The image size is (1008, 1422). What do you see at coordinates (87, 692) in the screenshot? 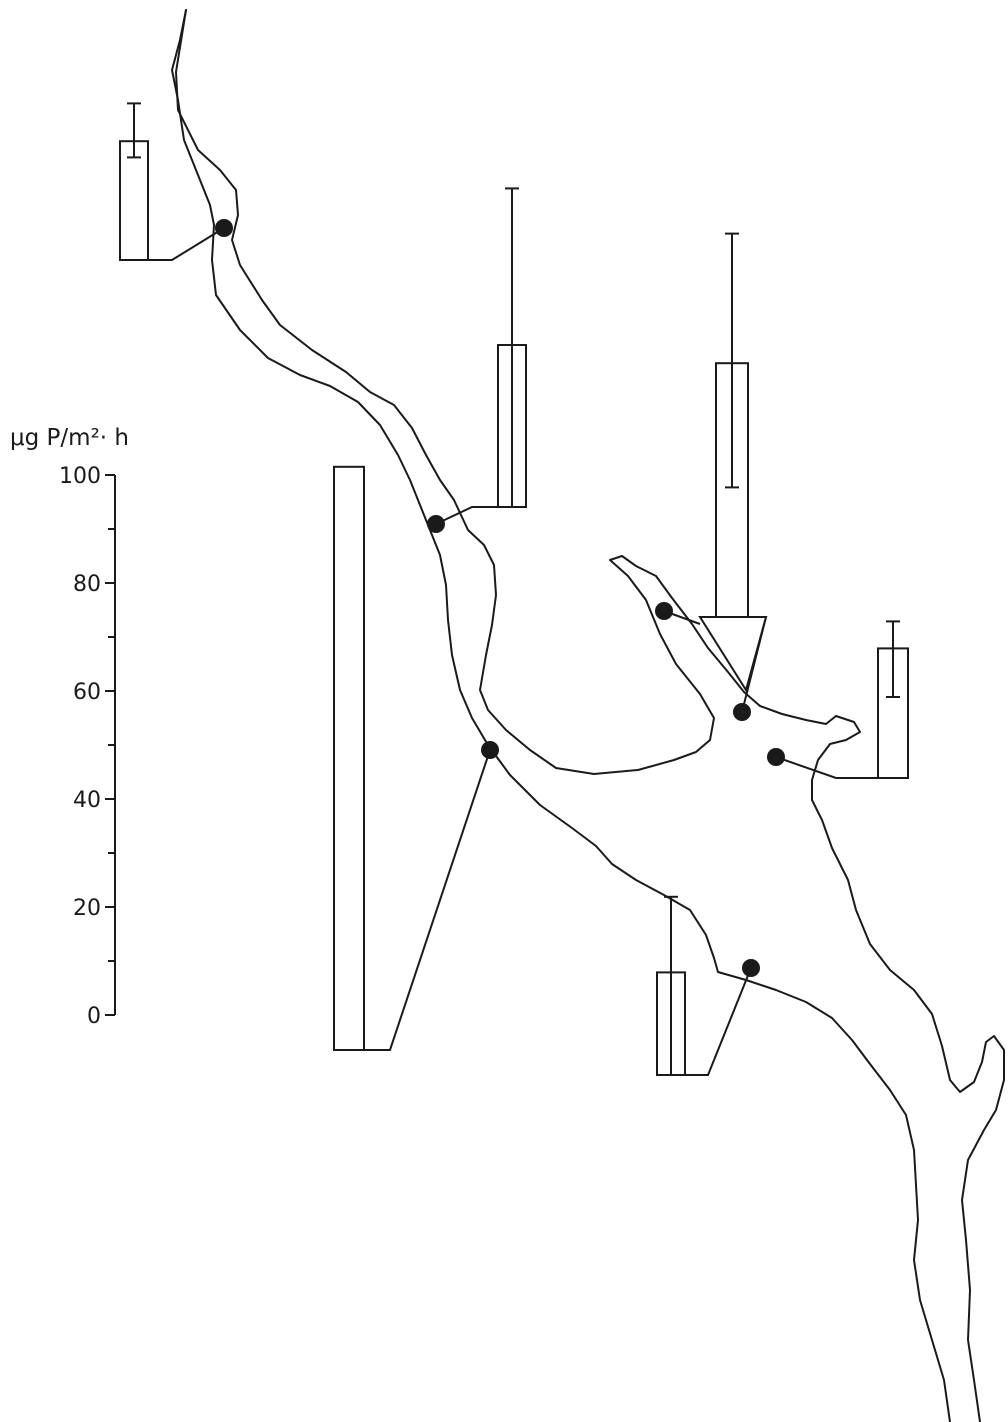
I see `scale-tick-label: 60` at bounding box center [87, 692].